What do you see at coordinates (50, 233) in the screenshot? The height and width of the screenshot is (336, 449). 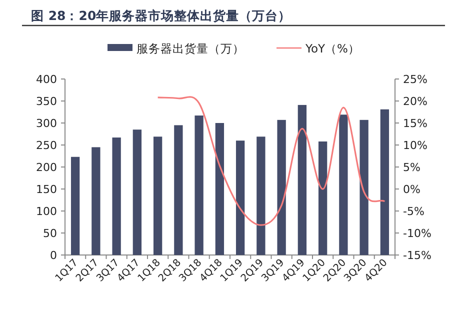 I see `y-tick-label: 50` at bounding box center [50, 233].